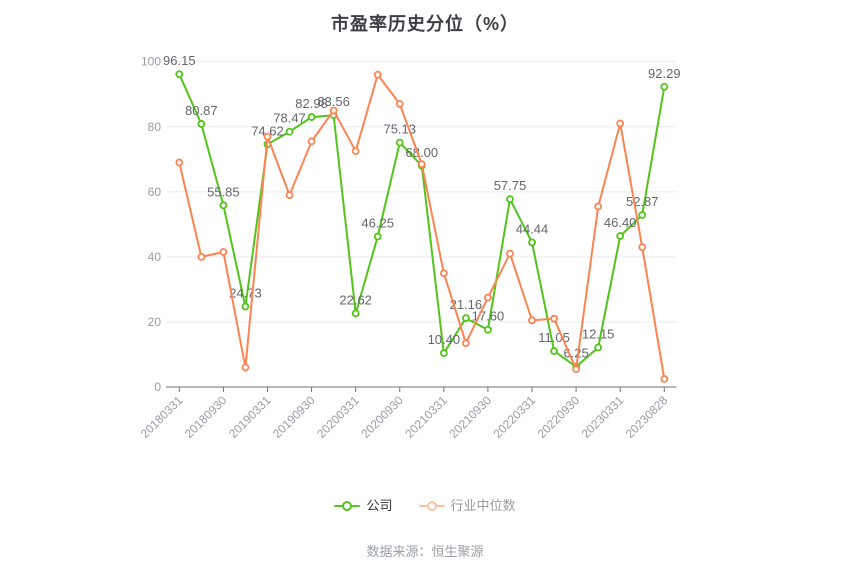  I want to click on company-point-value-label: 55.85, so click(223, 191).